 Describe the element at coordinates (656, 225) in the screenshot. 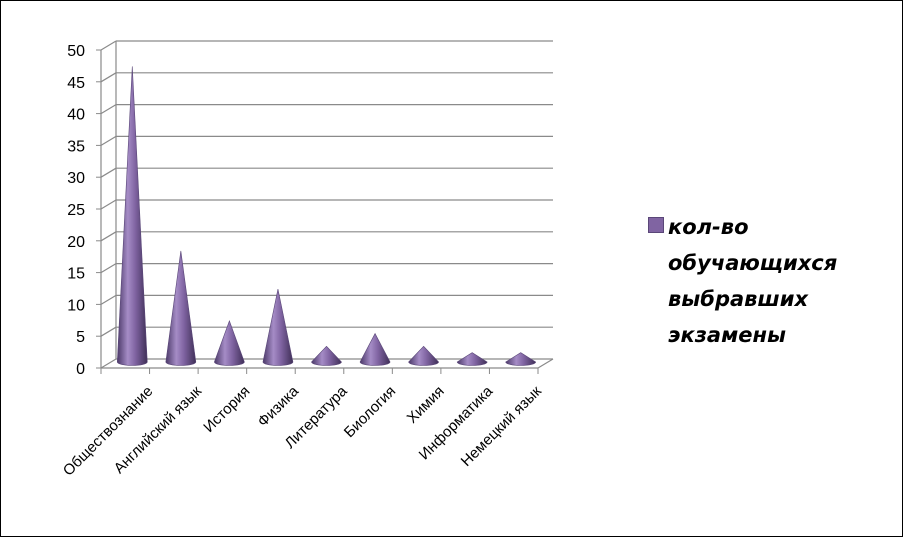

I see `legend-swatch` at that location.